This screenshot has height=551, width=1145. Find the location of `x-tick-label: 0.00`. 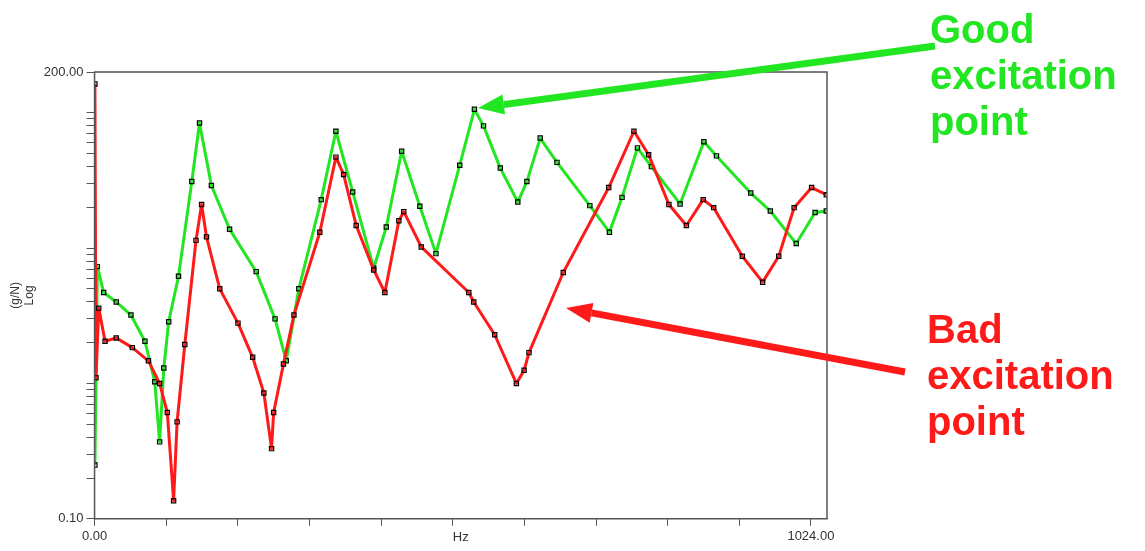

x-tick-label: 0.00 is located at coordinates (94, 536).